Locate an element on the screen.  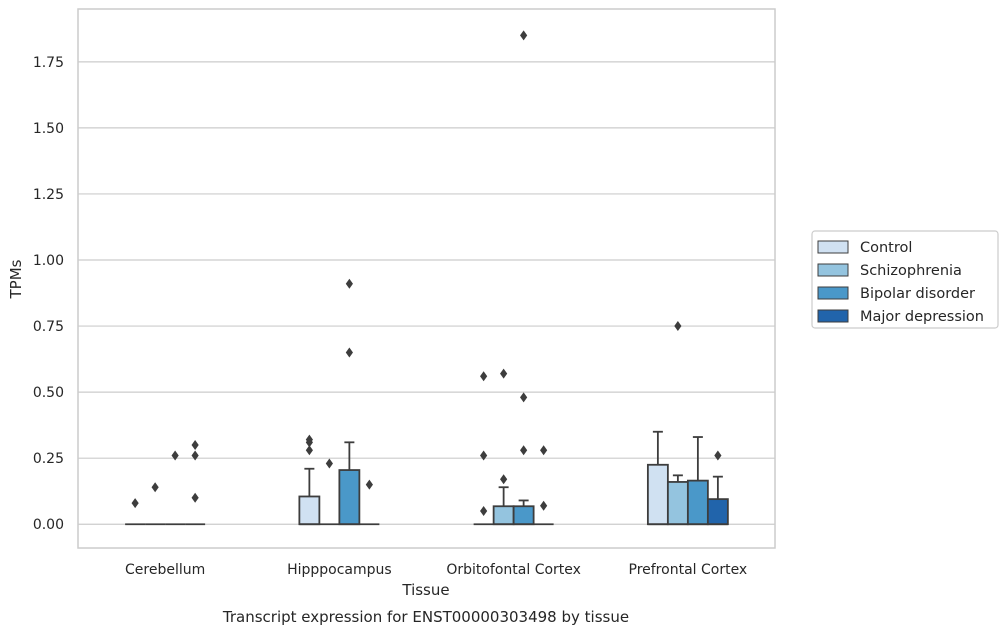
x-tick-label: Hipppocampus is located at coordinates (339, 570).